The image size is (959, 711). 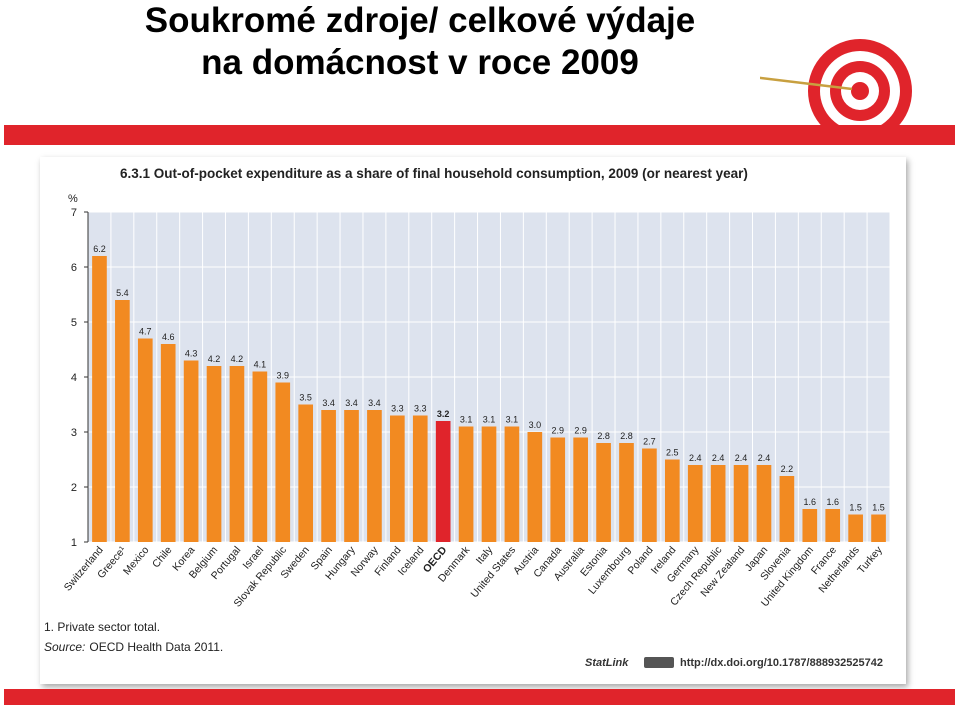 What do you see at coordinates (535, 425) in the screenshot?
I see `bar-value-label: 3.0` at bounding box center [535, 425].